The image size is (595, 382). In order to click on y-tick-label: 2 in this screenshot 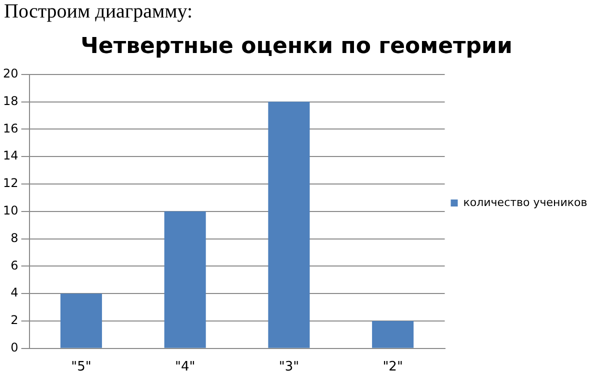, I will do `click(14, 320)`.